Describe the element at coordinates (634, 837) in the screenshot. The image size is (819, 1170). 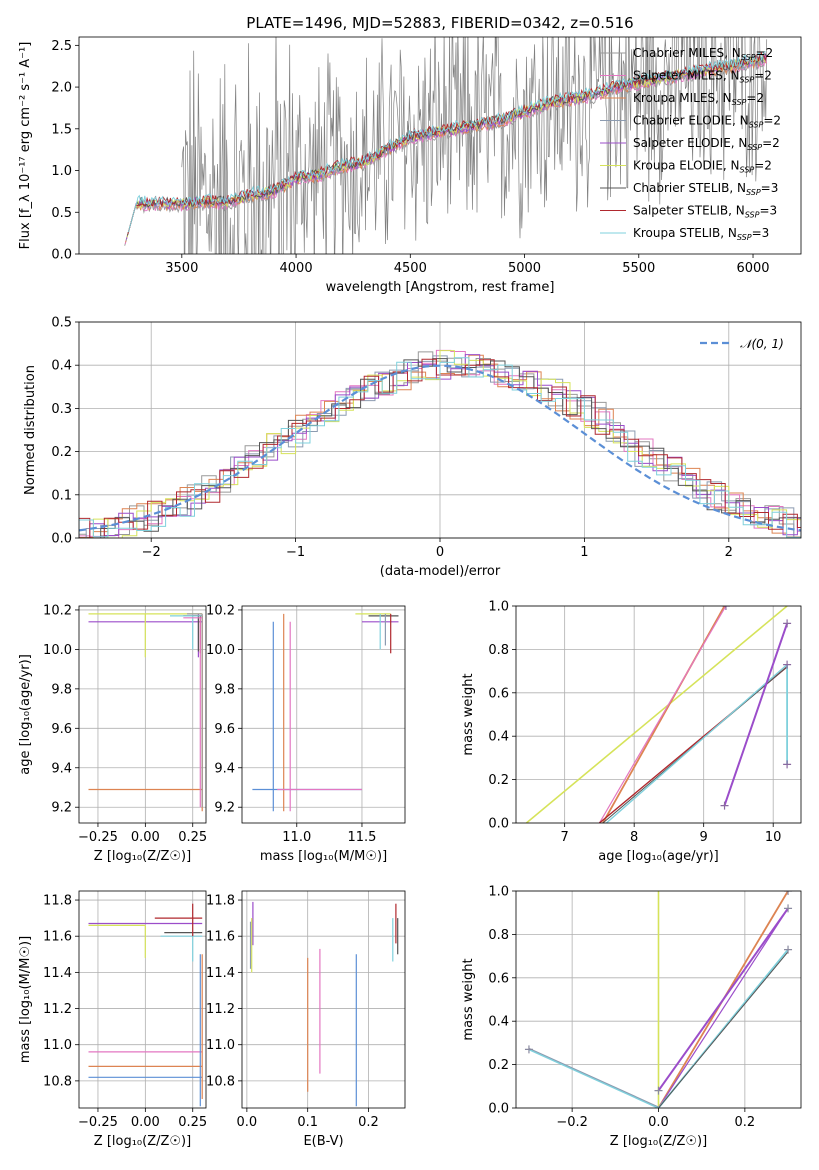
I see `x-tick-label: 8` at that location.